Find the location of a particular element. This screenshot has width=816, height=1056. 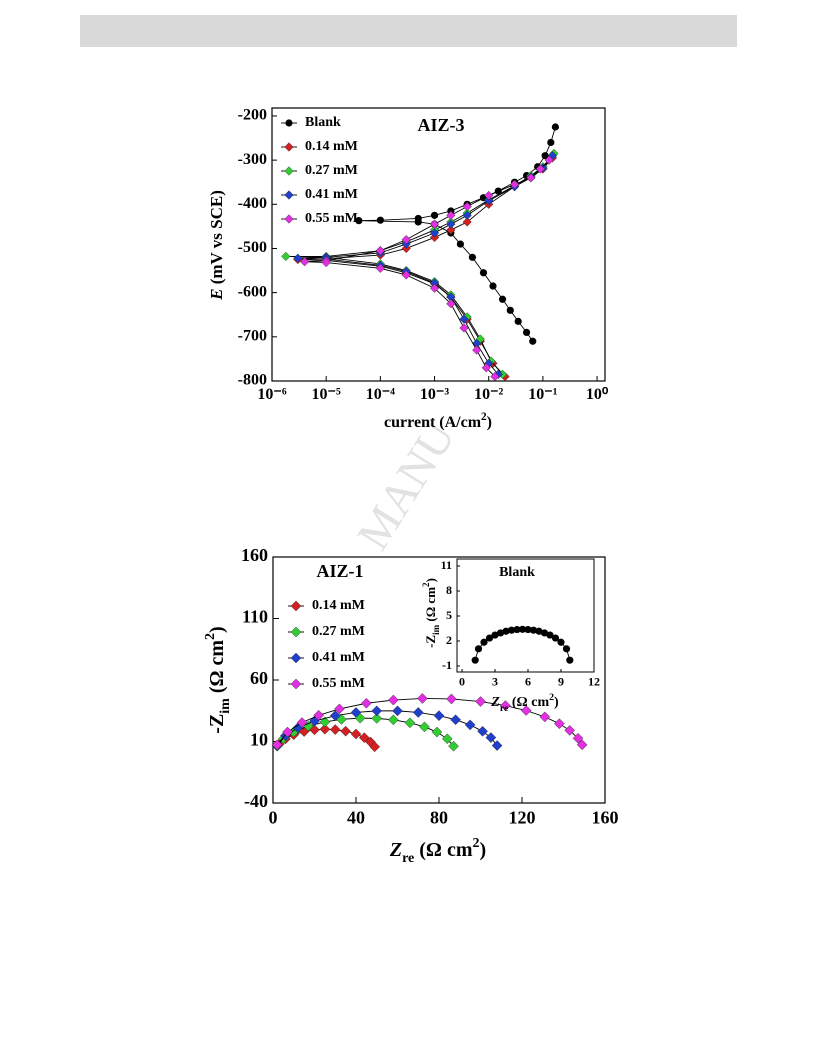

watermark: MANU is located at coordinates (406, 485).